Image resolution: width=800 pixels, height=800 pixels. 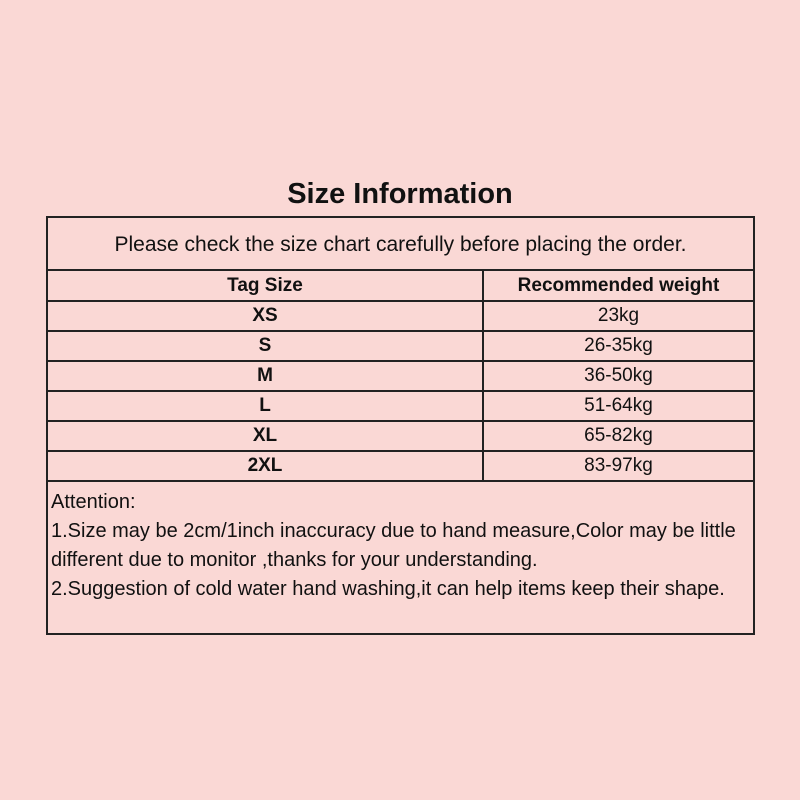 What do you see at coordinates (266, 376) in the screenshot?
I see `tag-size: M` at bounding box center [266, 376].